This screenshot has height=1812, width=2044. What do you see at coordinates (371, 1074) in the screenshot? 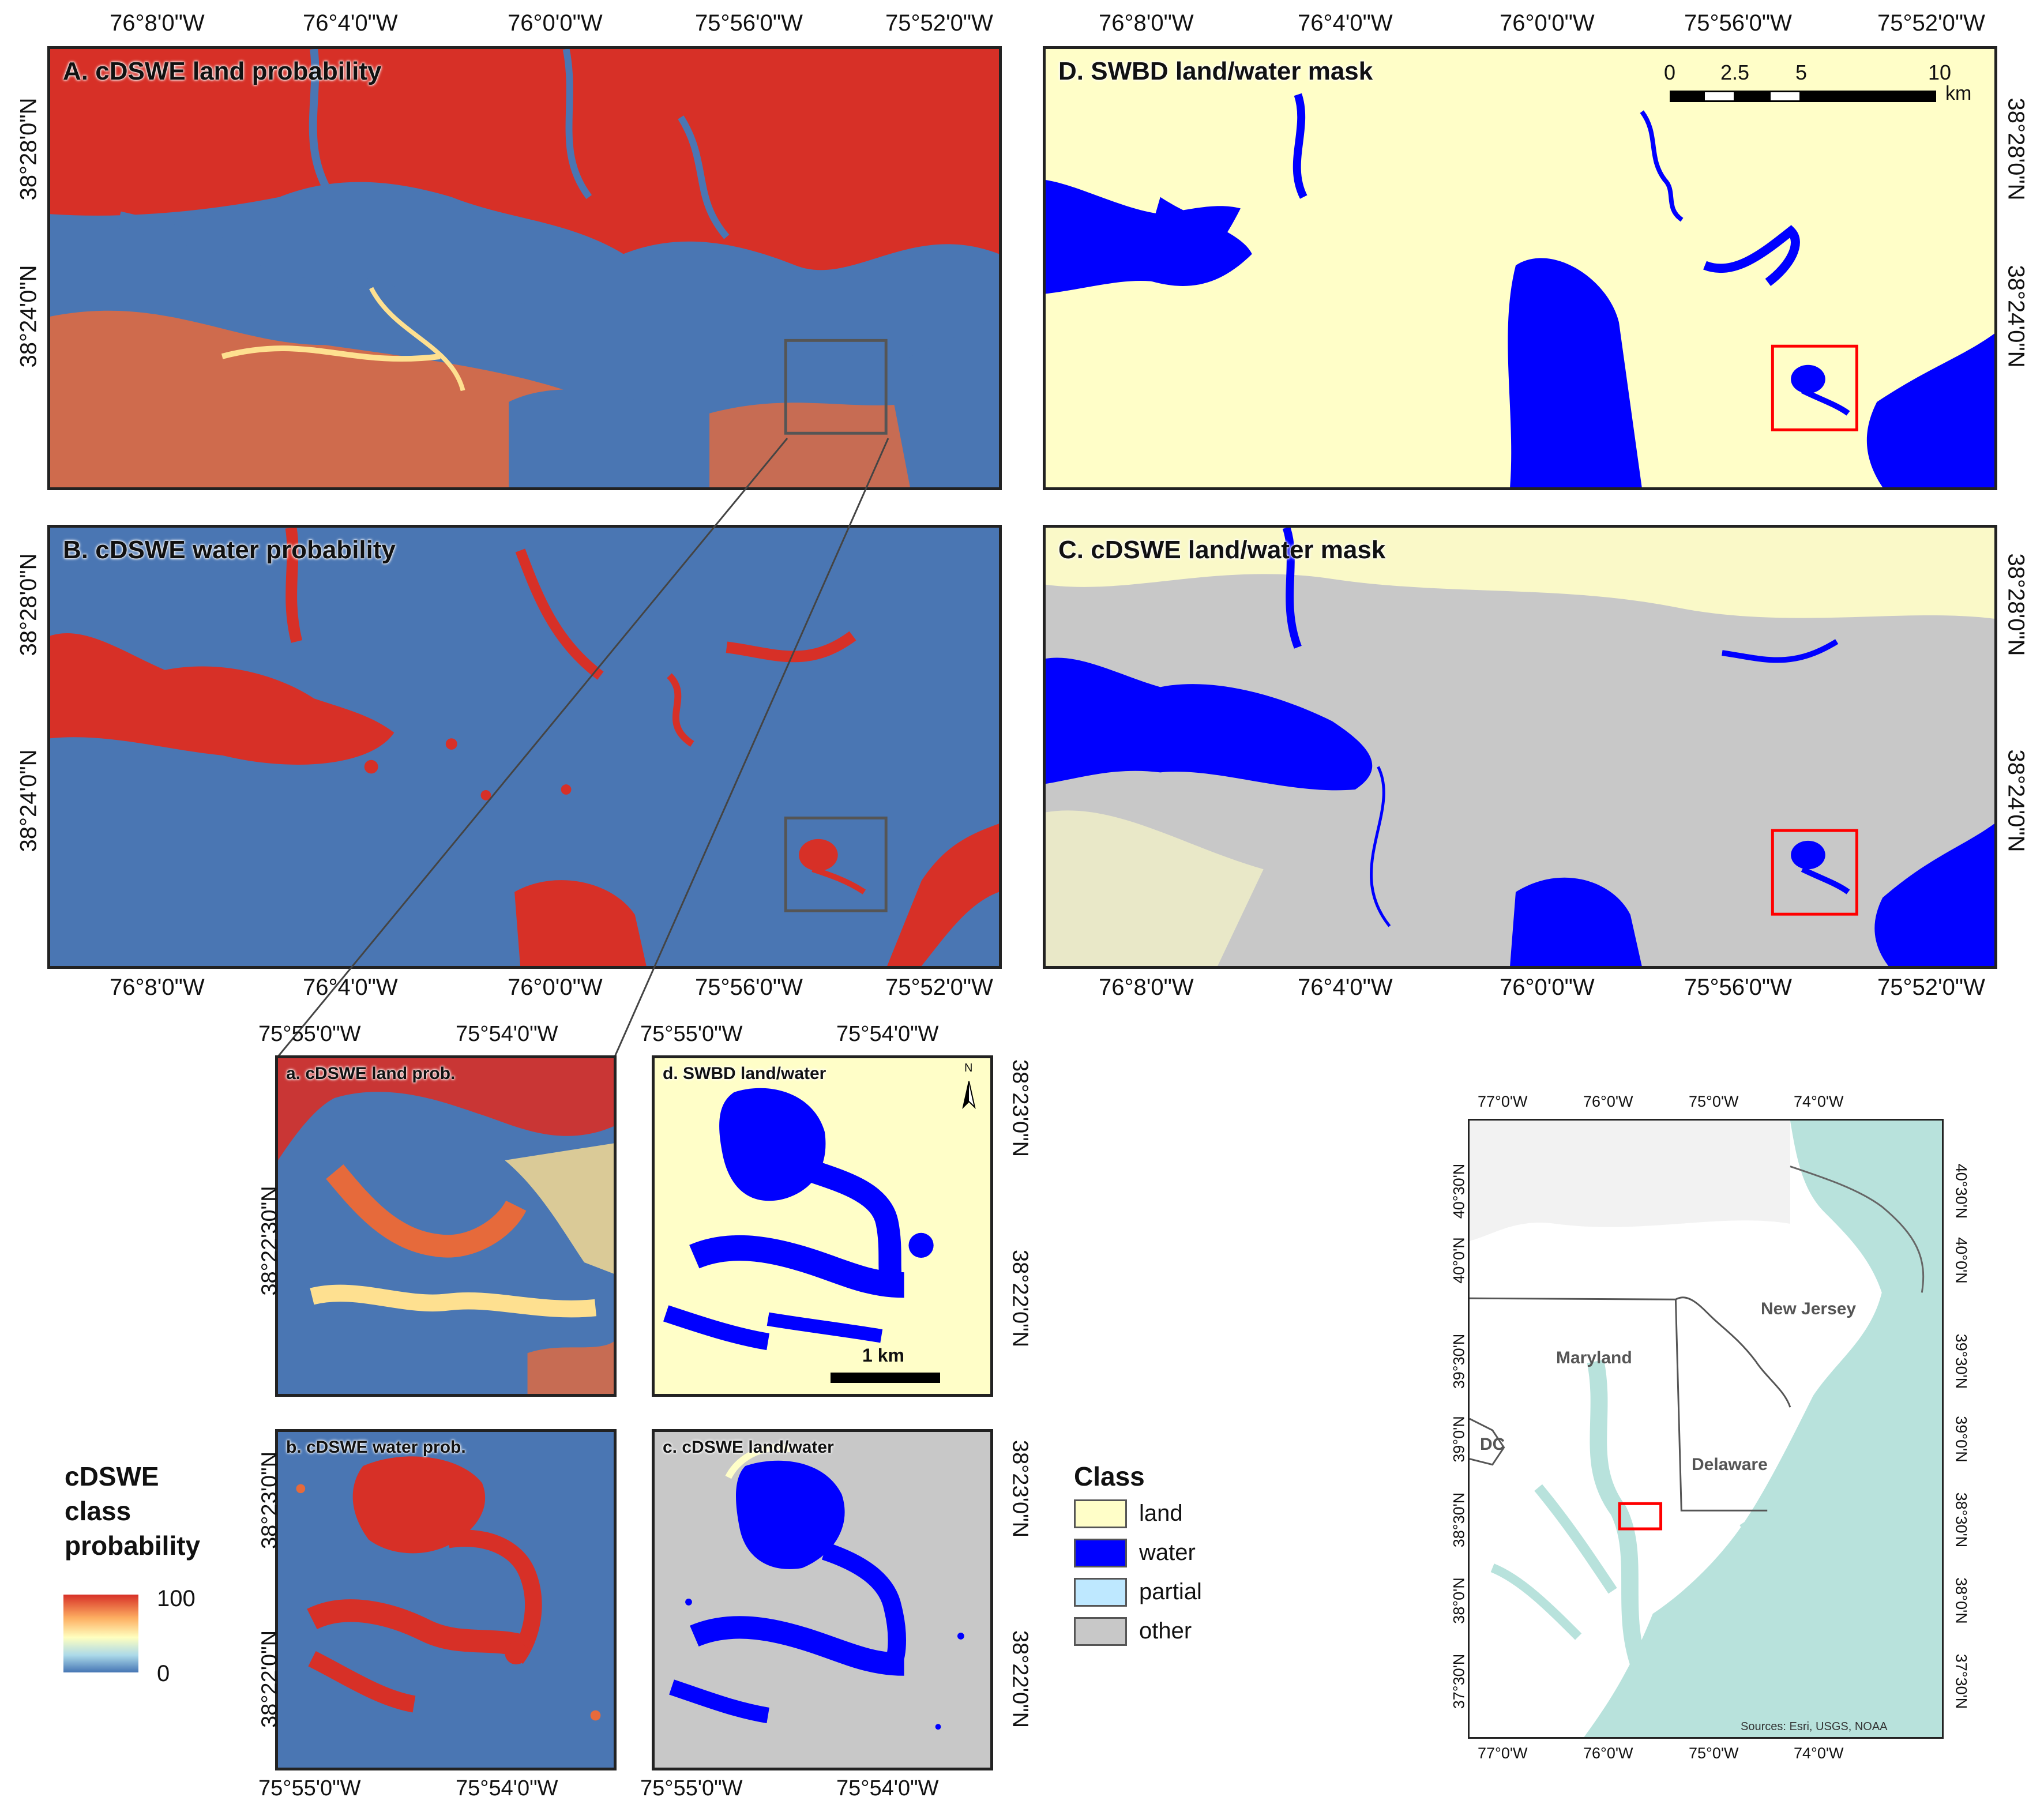
I see `panel-a-zoom-title: a. cDSWE land prob.` at bounding box center [371, 1074].